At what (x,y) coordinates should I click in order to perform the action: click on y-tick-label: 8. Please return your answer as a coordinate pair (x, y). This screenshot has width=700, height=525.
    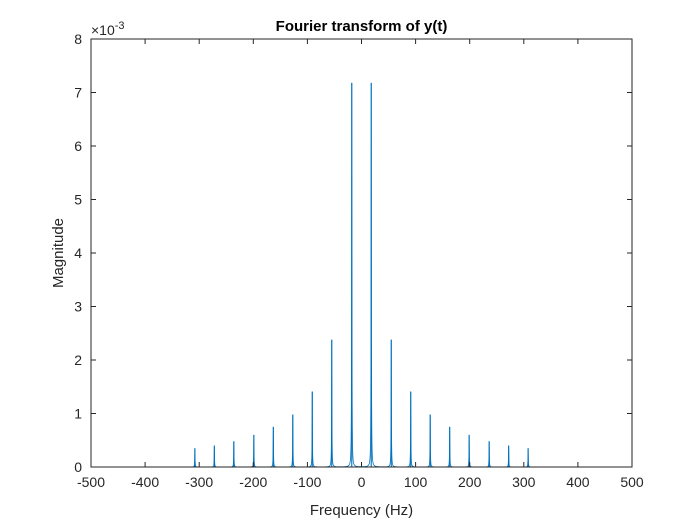
    Looking at the image, I should click on (78, 39).